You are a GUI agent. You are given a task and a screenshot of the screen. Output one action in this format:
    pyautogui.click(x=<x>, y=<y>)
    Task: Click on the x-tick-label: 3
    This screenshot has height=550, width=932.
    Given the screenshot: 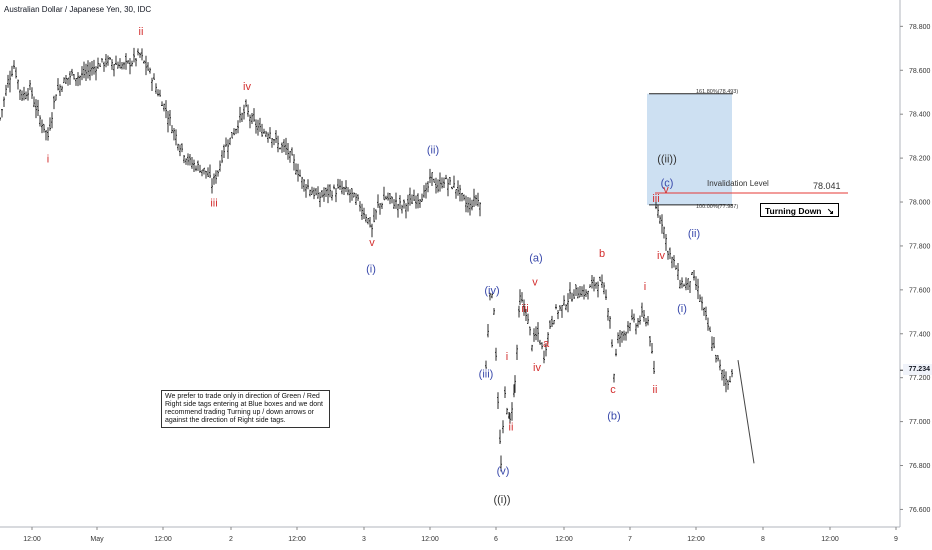 What is the action you would take?
    pyautogui.click(x=364, y=539)
    